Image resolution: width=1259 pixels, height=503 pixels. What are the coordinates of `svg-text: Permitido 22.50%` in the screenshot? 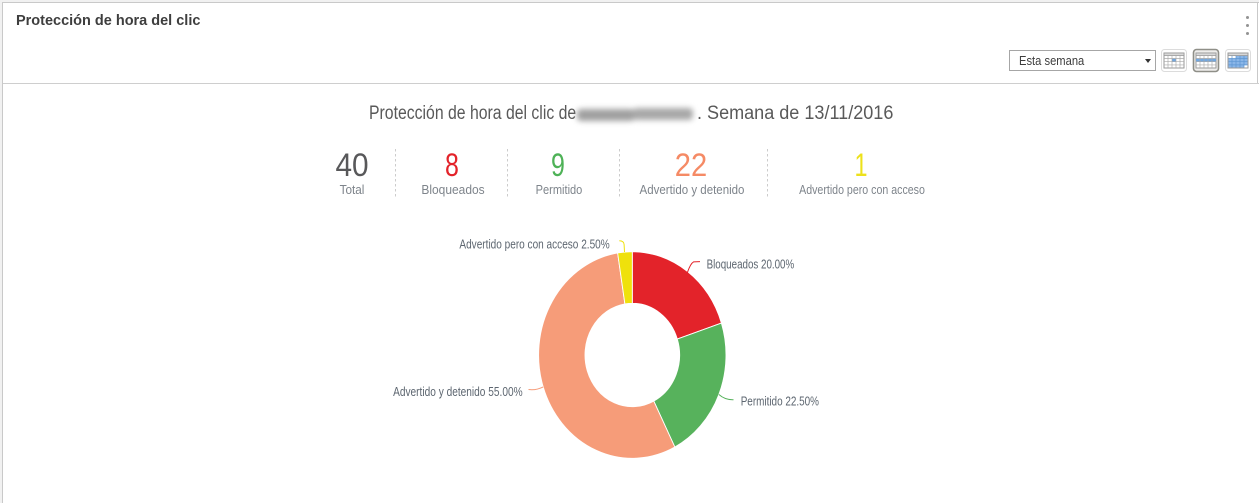 It's located at (780, 401).